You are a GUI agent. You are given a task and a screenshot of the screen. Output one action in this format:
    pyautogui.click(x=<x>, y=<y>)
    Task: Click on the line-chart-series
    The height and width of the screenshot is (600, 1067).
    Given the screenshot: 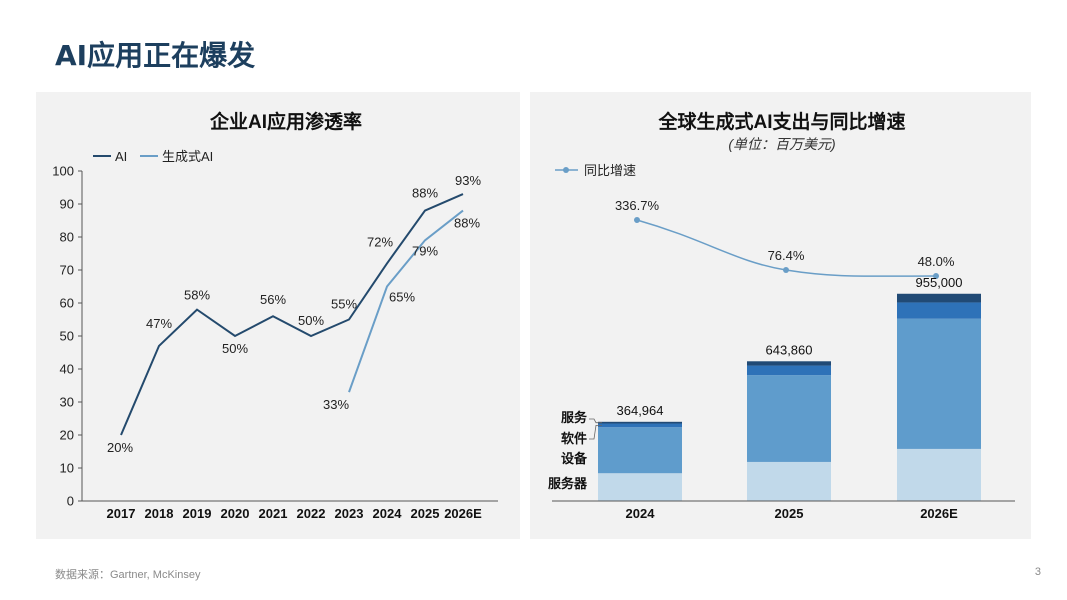 What is the action you would take?
    pyautogui.click(x=292, y=314)
    